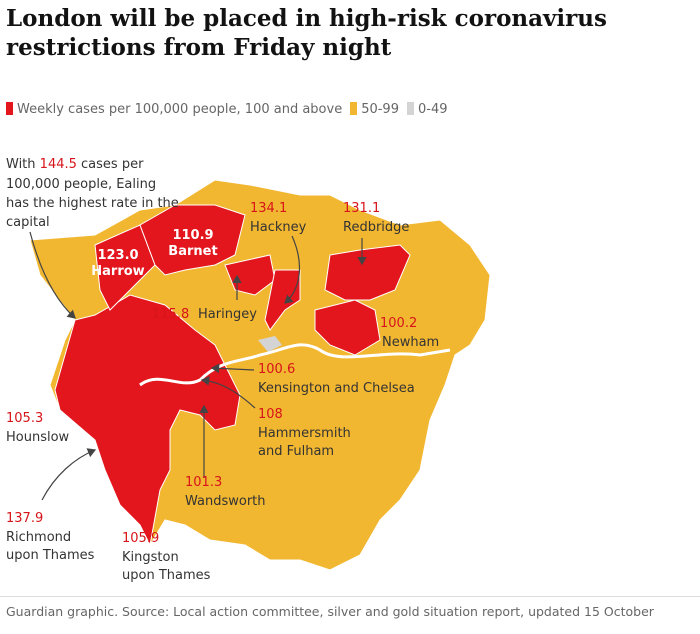 This screenshot has width=700, height=634. What do you see at coordinates (367, 272) in the screenshot?
I see `redbridge` at bounding box center [367, 272].